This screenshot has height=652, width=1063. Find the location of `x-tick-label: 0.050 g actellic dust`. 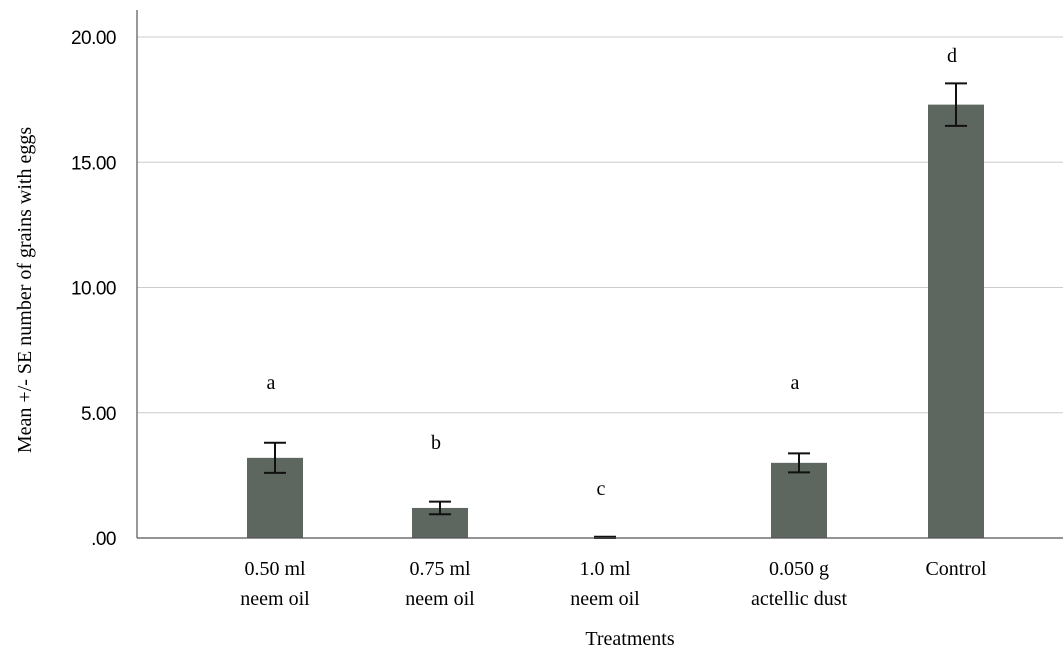

x-tick-label: 0.050 g actellic dust is located at coordinates (799, 584).